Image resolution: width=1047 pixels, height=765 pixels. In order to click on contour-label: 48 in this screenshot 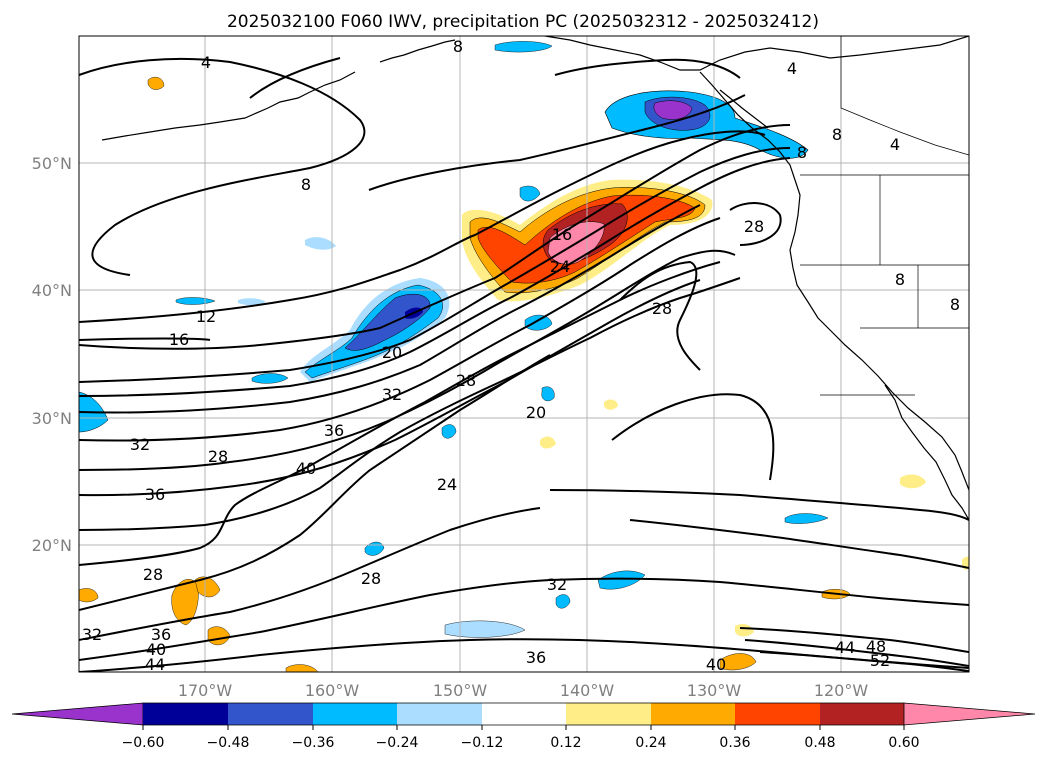, I will do `click(876, 646)`.